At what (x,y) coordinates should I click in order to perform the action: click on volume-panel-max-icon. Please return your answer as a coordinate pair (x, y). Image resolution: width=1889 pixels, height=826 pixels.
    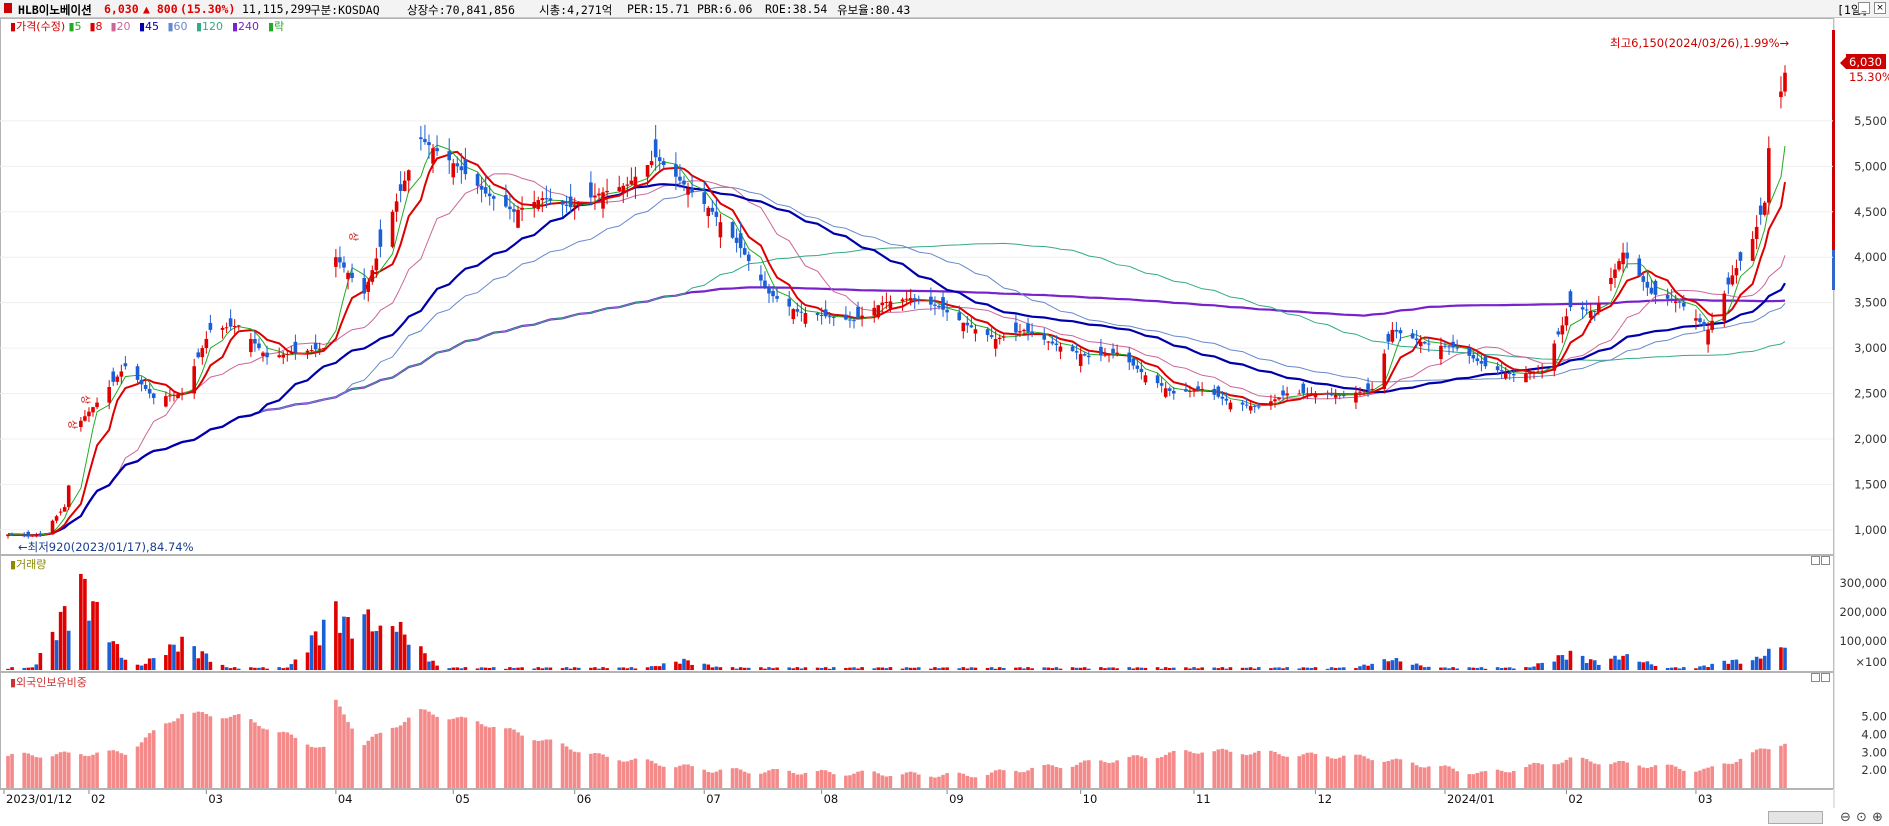
    Looking at the image, I should click on (1815, 560).